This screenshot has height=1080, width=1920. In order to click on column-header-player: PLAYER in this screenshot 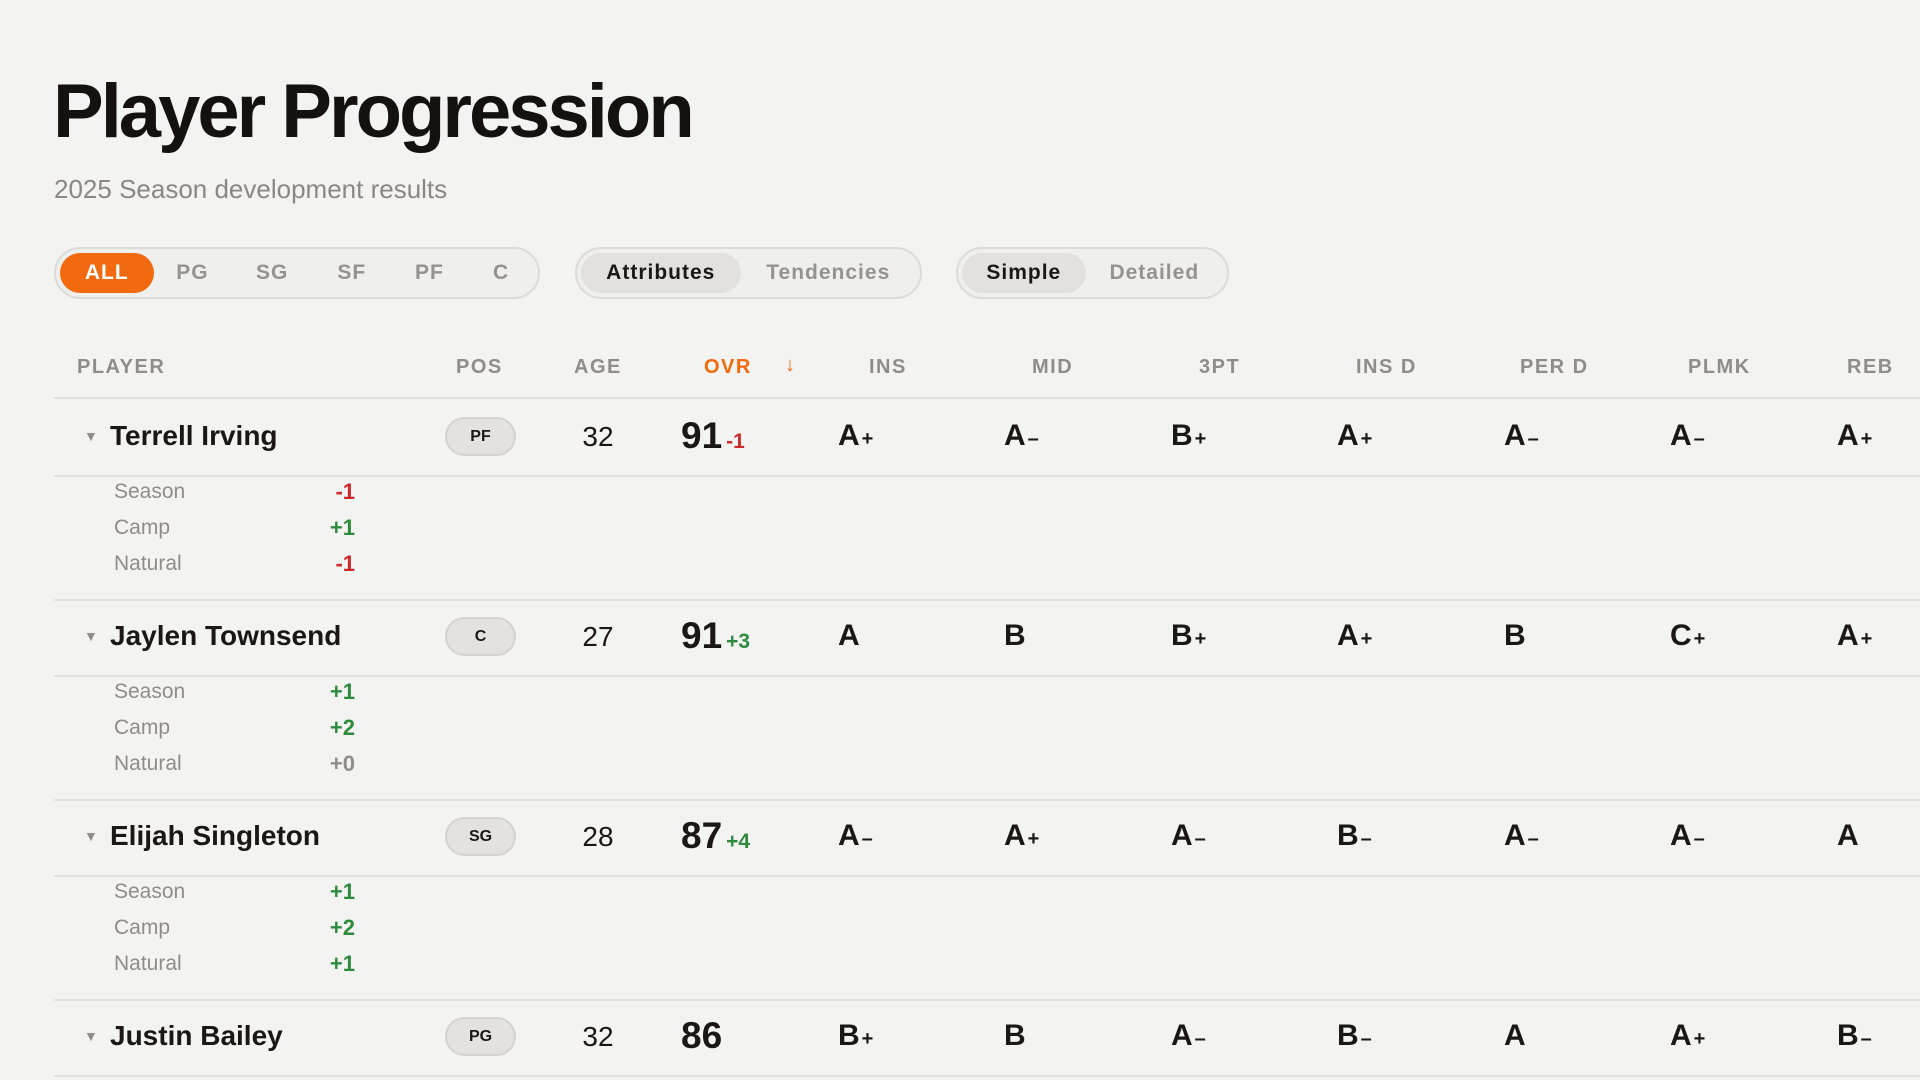, I will do `click(121, 367)`.